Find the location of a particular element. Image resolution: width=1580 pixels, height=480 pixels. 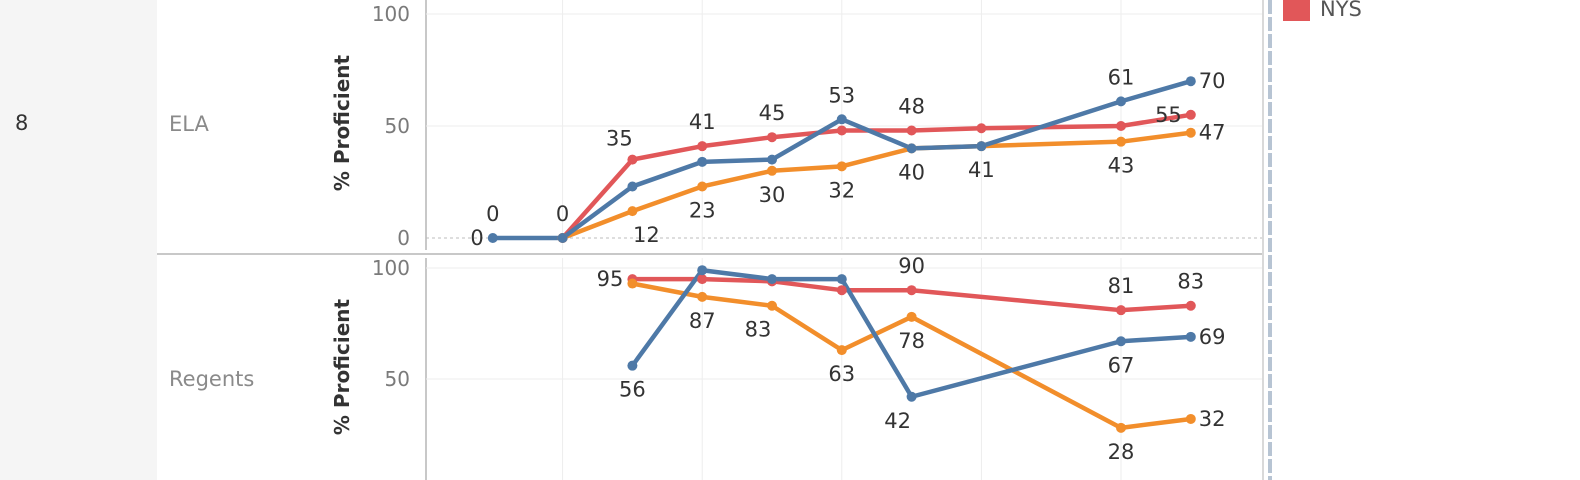

data-label: 45 is located at coordinates (772, 113).